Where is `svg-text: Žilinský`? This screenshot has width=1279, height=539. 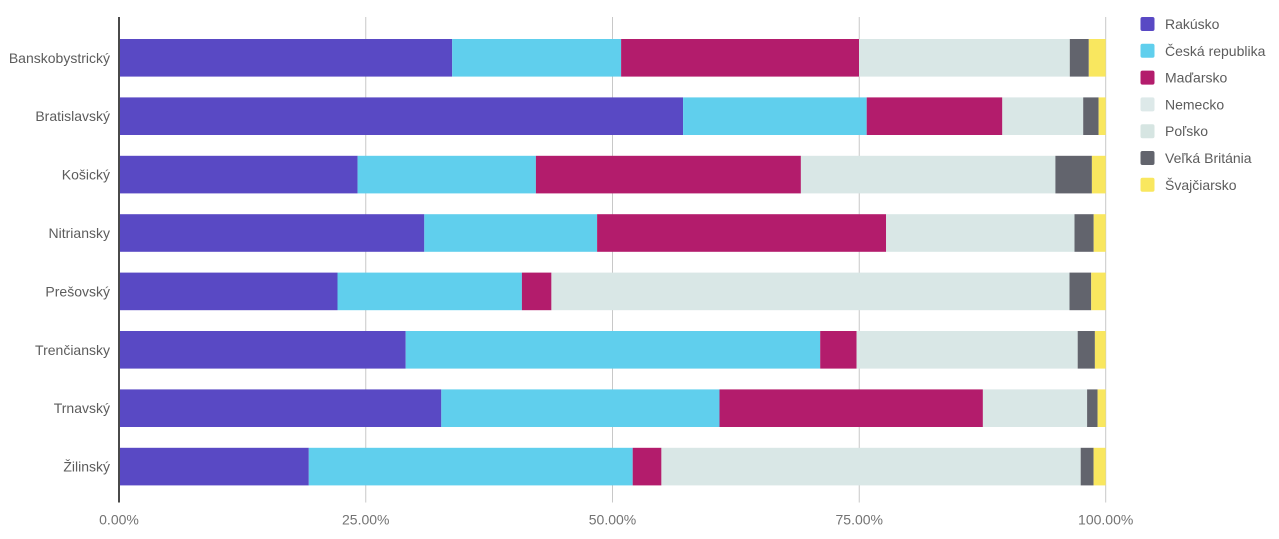 svg-text: Žilinský is located at coordinates (86, 467).